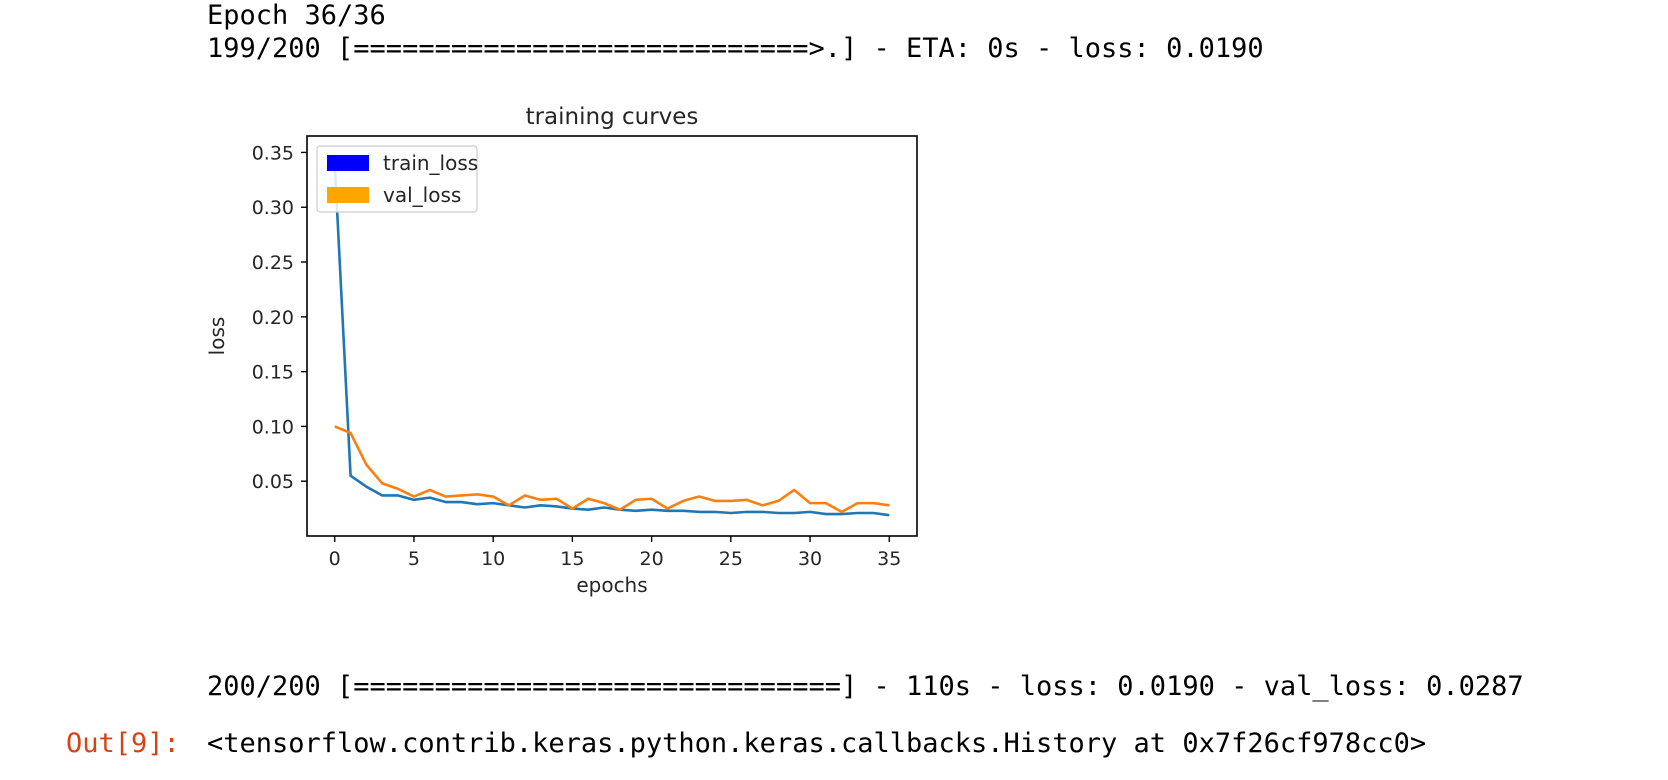 The height and width of the screenshot is (780, 1668). Describe the element at coordinates (296, 15) in the screenshot. I see `epoch-counter-line: Epoch 36/36` at that location.